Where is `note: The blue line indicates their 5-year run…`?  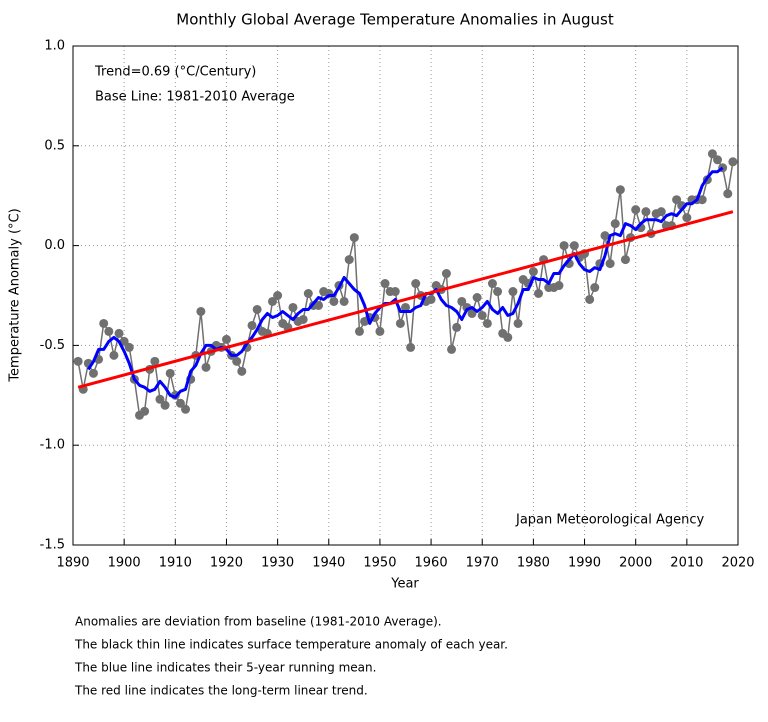 note: The blue line indicates their 5-year run… is located at coordinates (225, 668).